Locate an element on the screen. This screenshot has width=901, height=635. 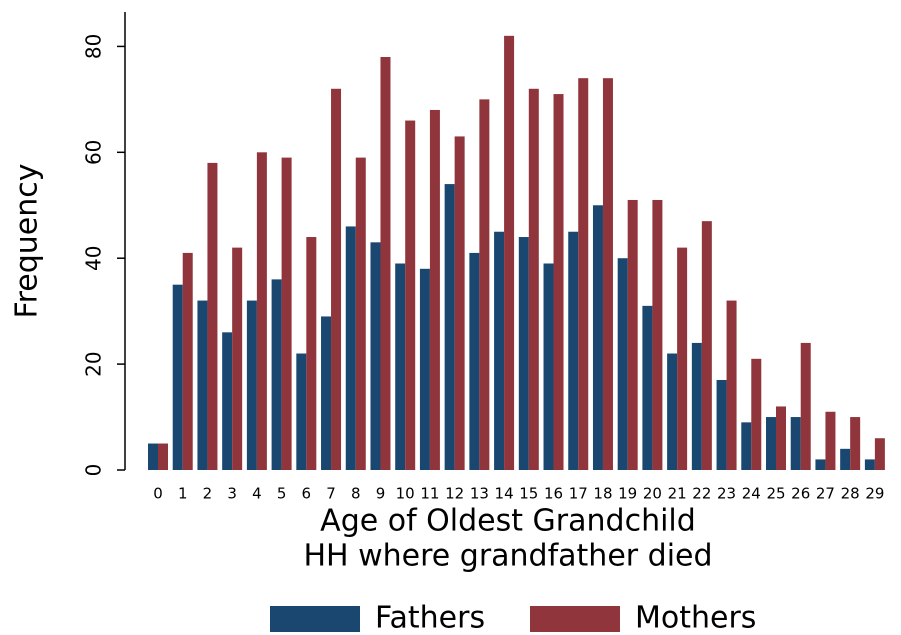
x-tick-label: 10 is located at coordinates (405, 494).